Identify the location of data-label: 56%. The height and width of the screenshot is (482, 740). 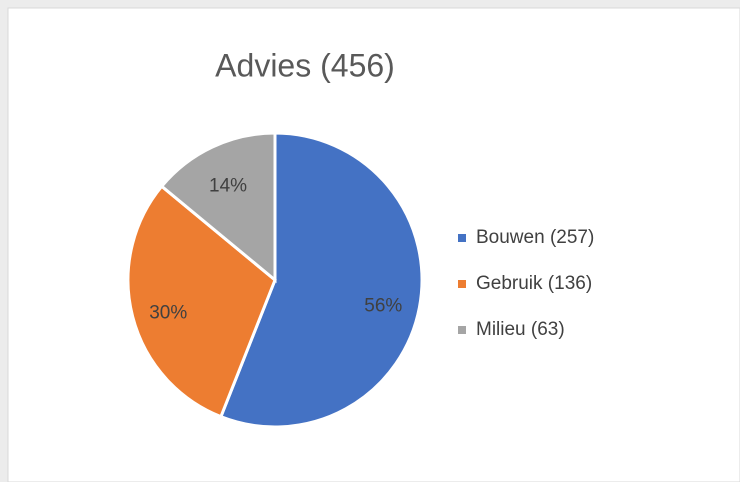
(383, 306).